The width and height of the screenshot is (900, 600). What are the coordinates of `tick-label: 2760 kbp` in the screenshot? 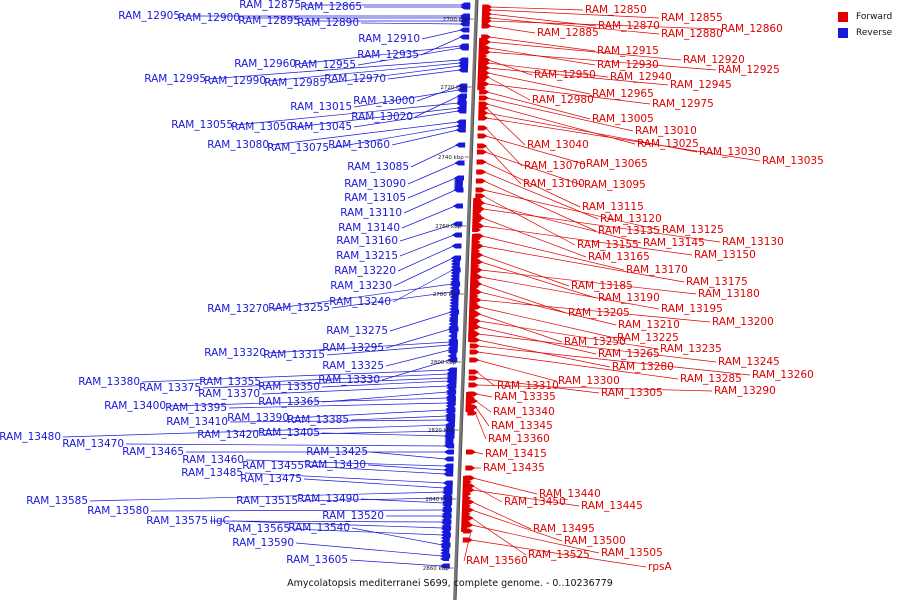 It's located at (448, 227).